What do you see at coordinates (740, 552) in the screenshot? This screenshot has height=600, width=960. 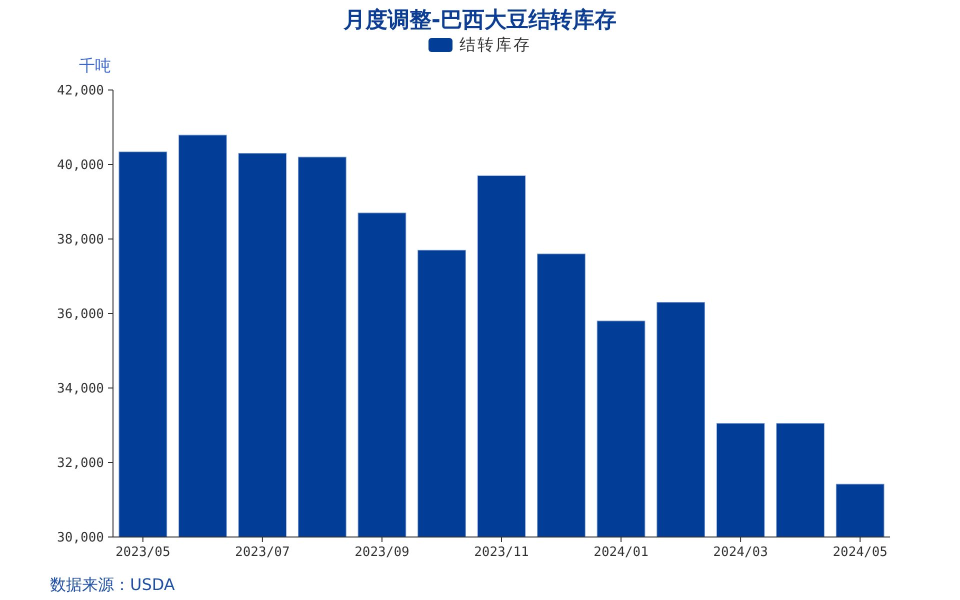 I see `x-tick-label: 2024/03` at bounding box center [740, 552].